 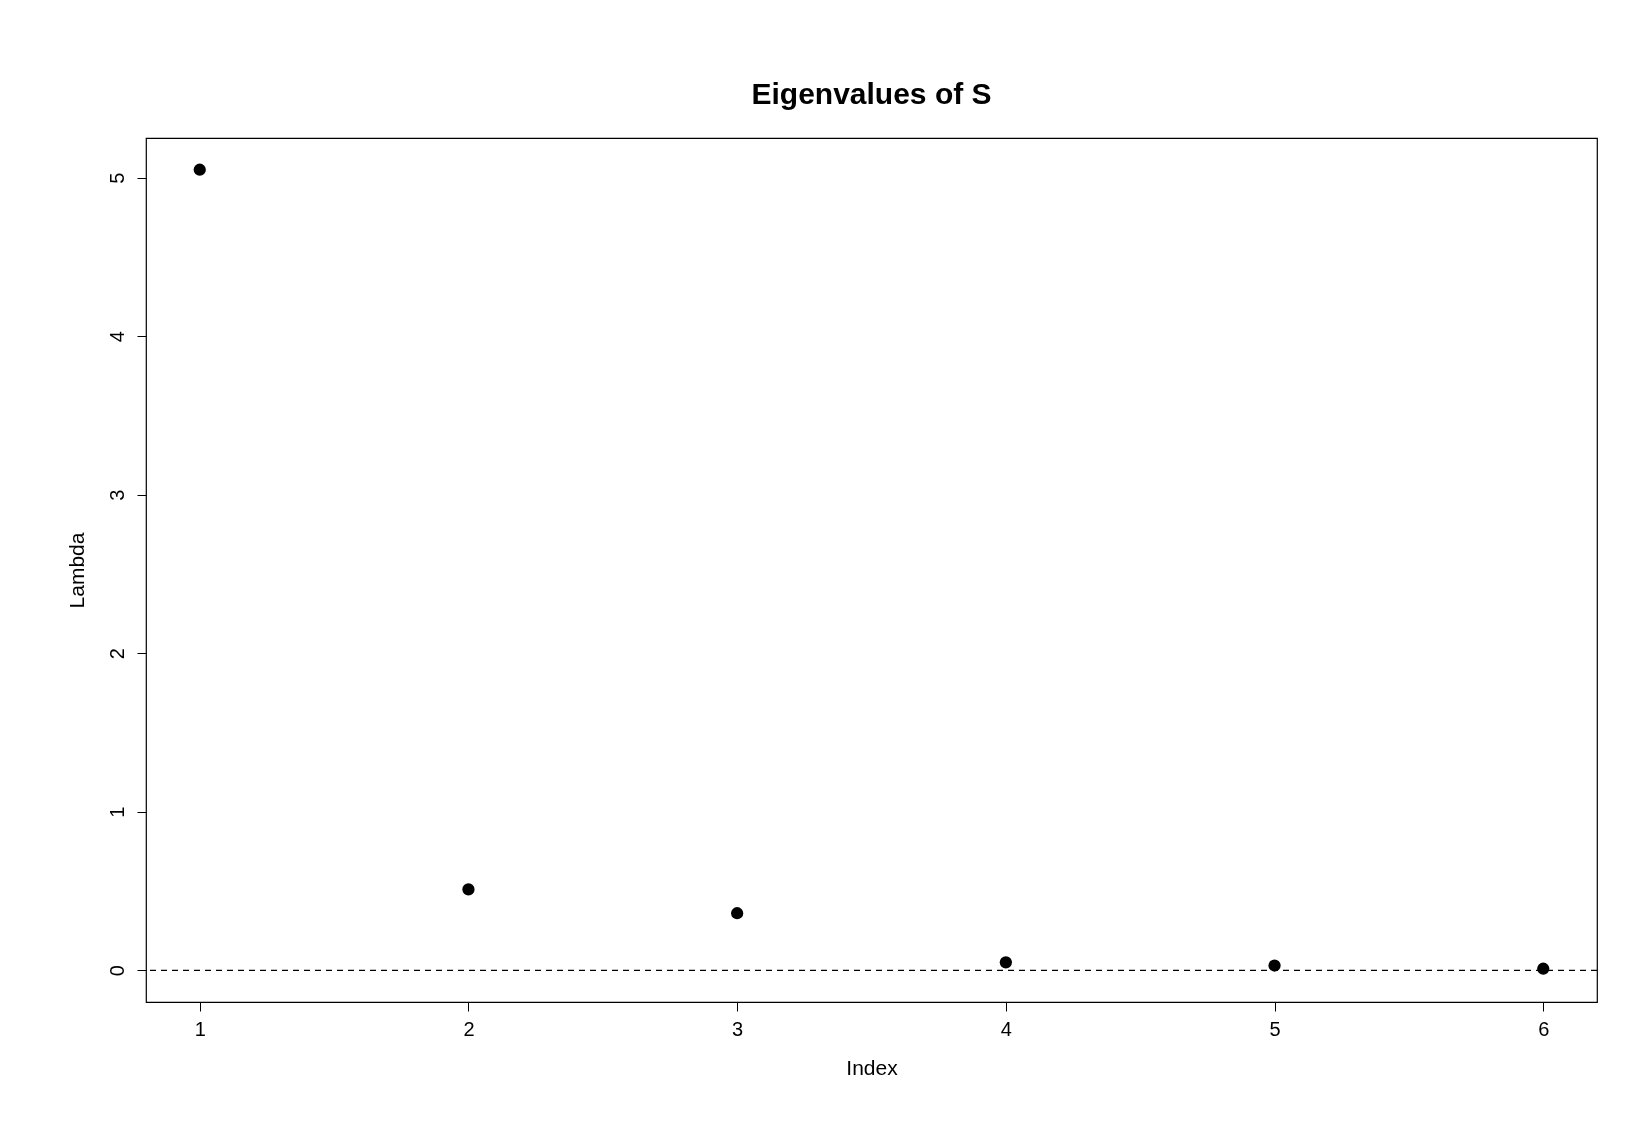 I want to click on chart-title: Eigenvalues of S, so click(x=871, y=93).